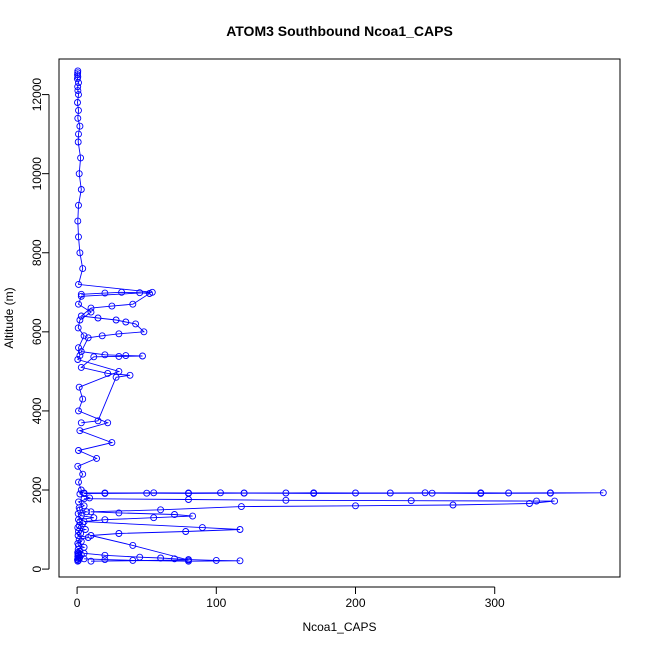 The width and height of the screenshot is (650, 650). Describe the element at coordinates (355, 603) in the screenshot. I see `x-tick-label: 200` at that location.